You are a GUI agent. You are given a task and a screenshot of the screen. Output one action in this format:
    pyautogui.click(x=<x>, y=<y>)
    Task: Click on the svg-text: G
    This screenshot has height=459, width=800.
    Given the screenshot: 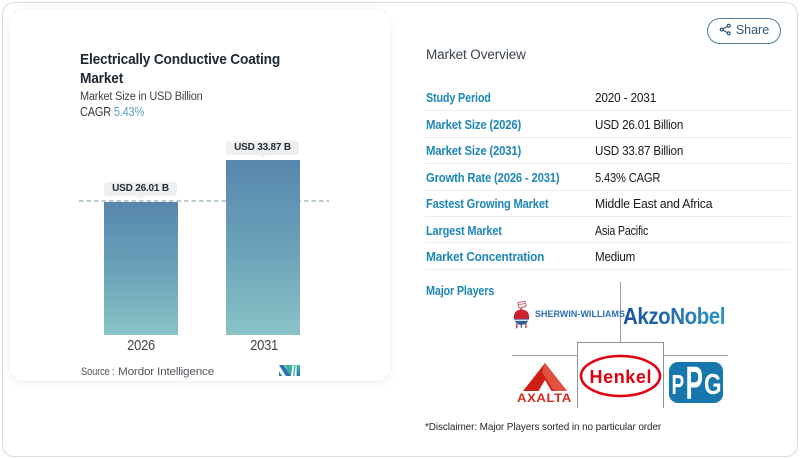 What is the action you would take?
    pyautogui.click(x=713, y=383)
    